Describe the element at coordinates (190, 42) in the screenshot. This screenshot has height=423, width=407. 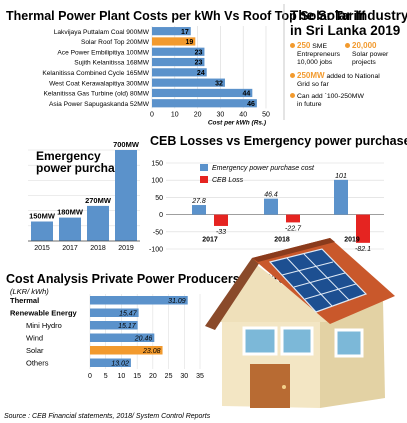
I see `bar-value-label: 19` at that location.